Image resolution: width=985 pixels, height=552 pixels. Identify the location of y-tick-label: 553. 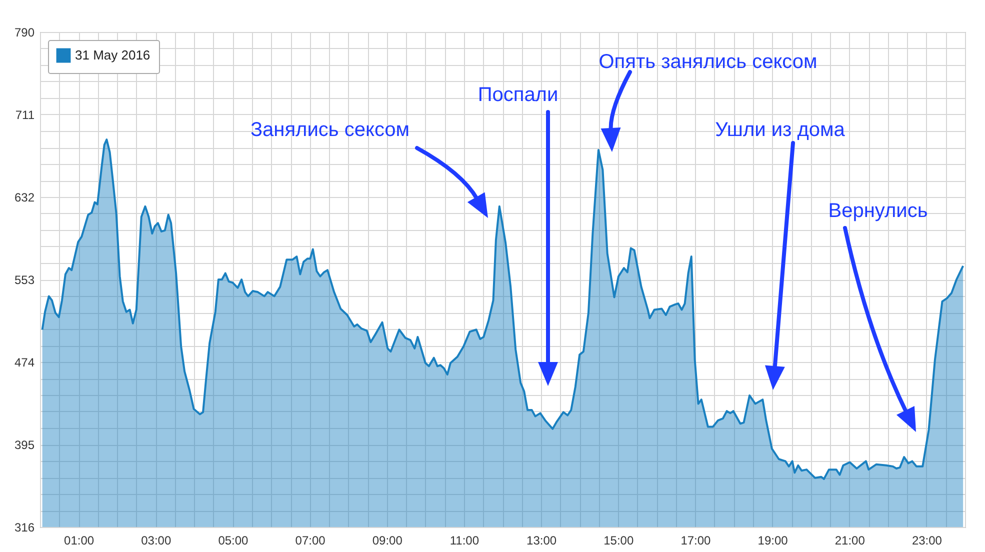
(24, 280).